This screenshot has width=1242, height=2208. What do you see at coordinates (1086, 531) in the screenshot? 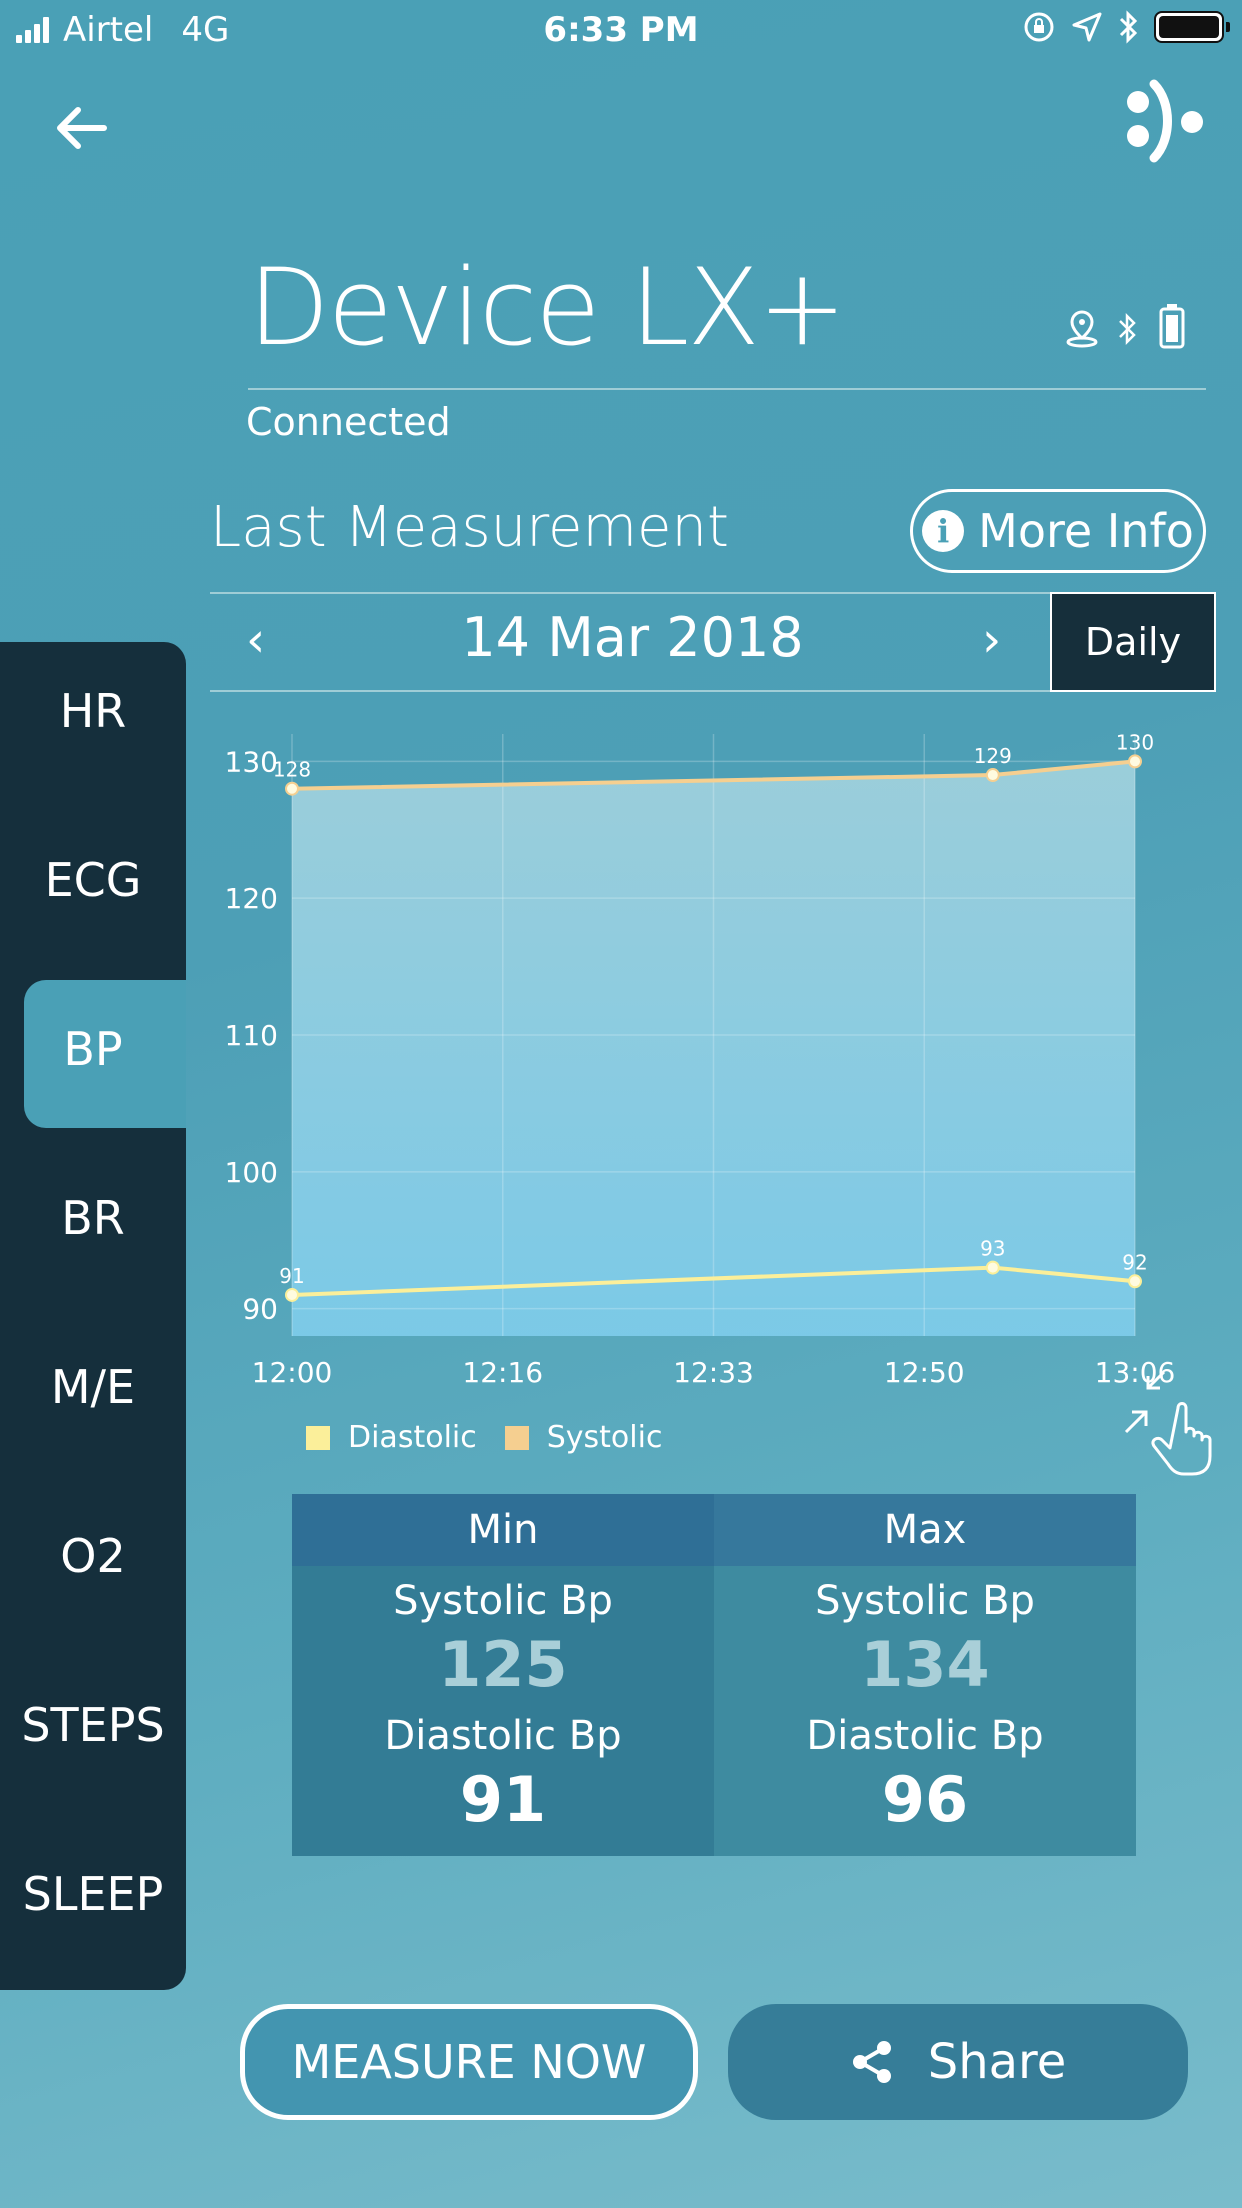
I see `more-info-label: More Info` at bounding box center [1086, 531].